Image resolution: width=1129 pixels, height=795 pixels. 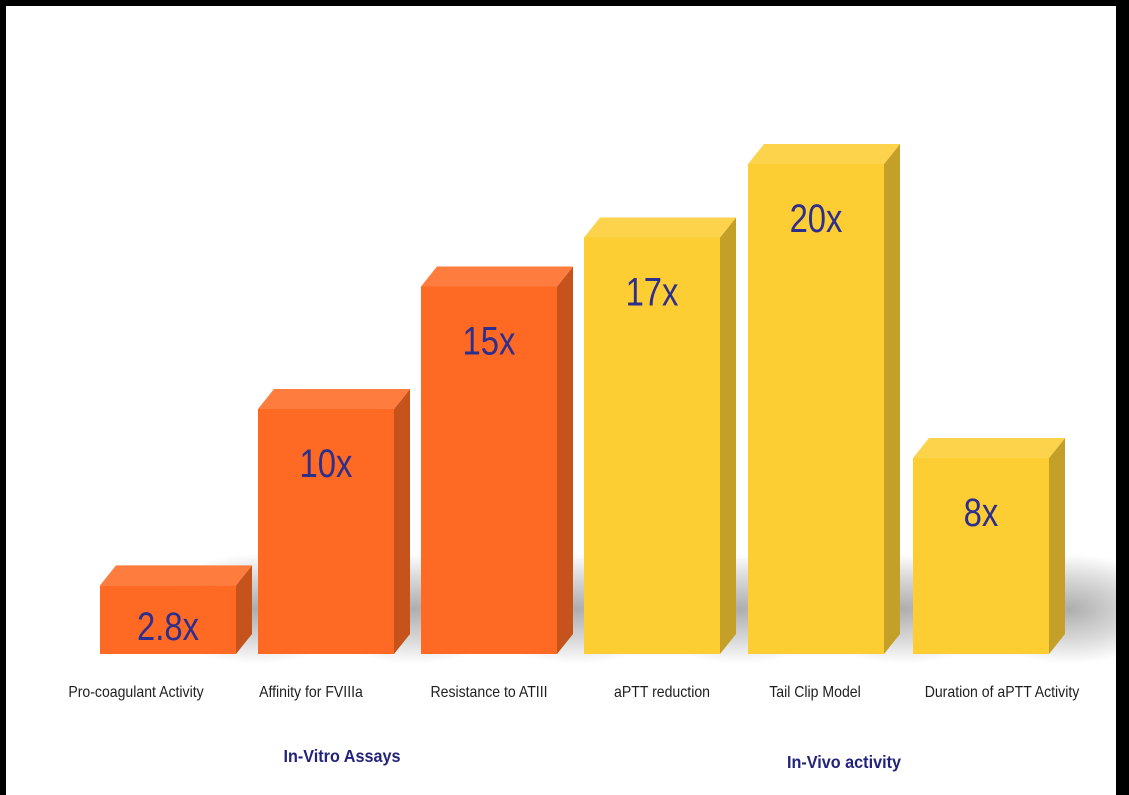 What do you see at coordinates (662, 692) in the screenshot?
I see `category-label: aPTT reduction` at bounding box center [662, 692].